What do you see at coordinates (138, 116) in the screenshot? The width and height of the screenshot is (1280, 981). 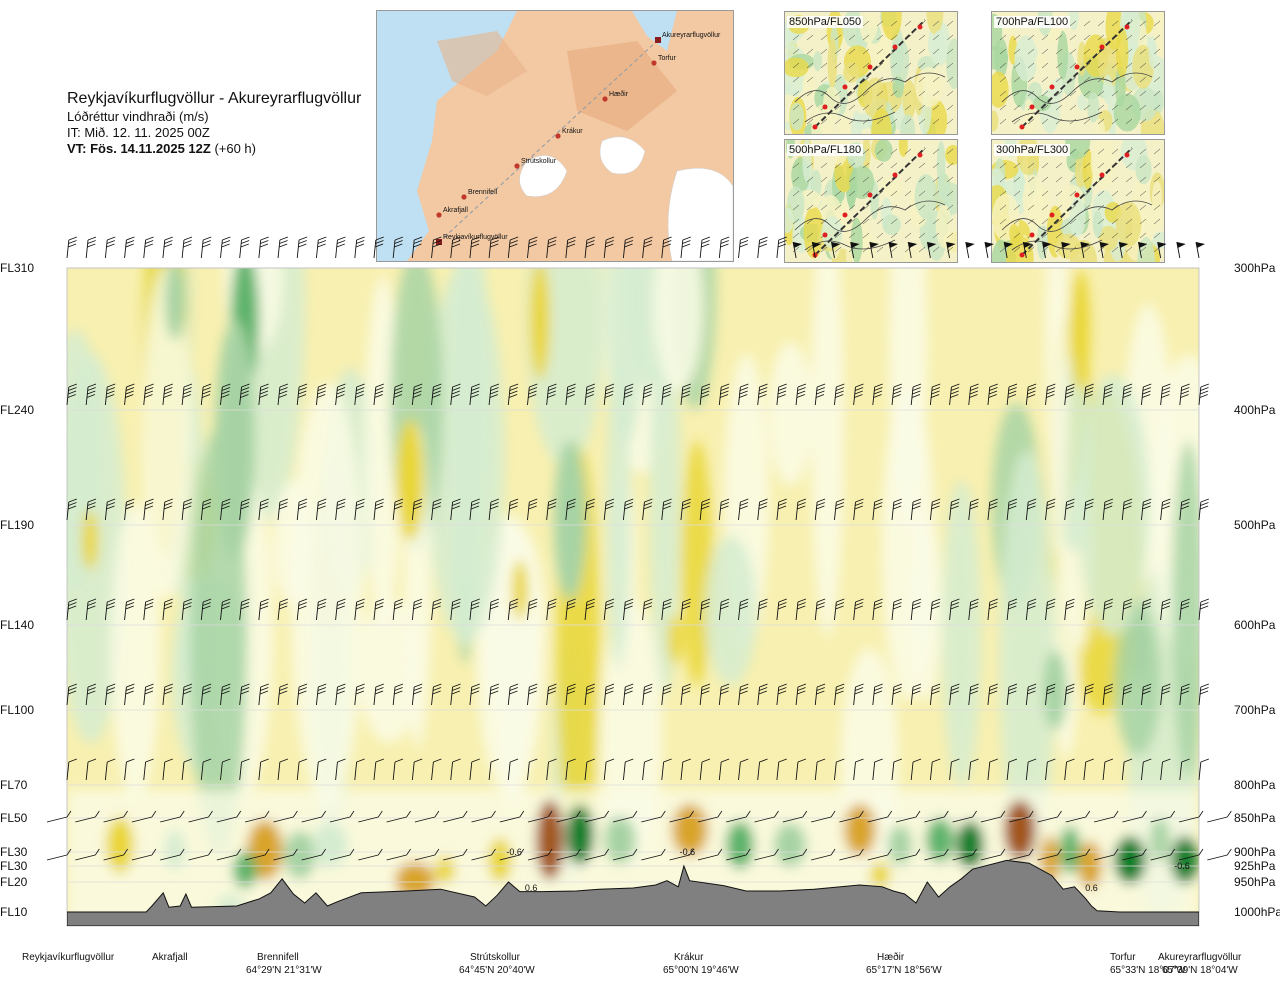 I see `variable-label: Lóðréttur vindhraði (m/s)` at bounding box center [138, 116].